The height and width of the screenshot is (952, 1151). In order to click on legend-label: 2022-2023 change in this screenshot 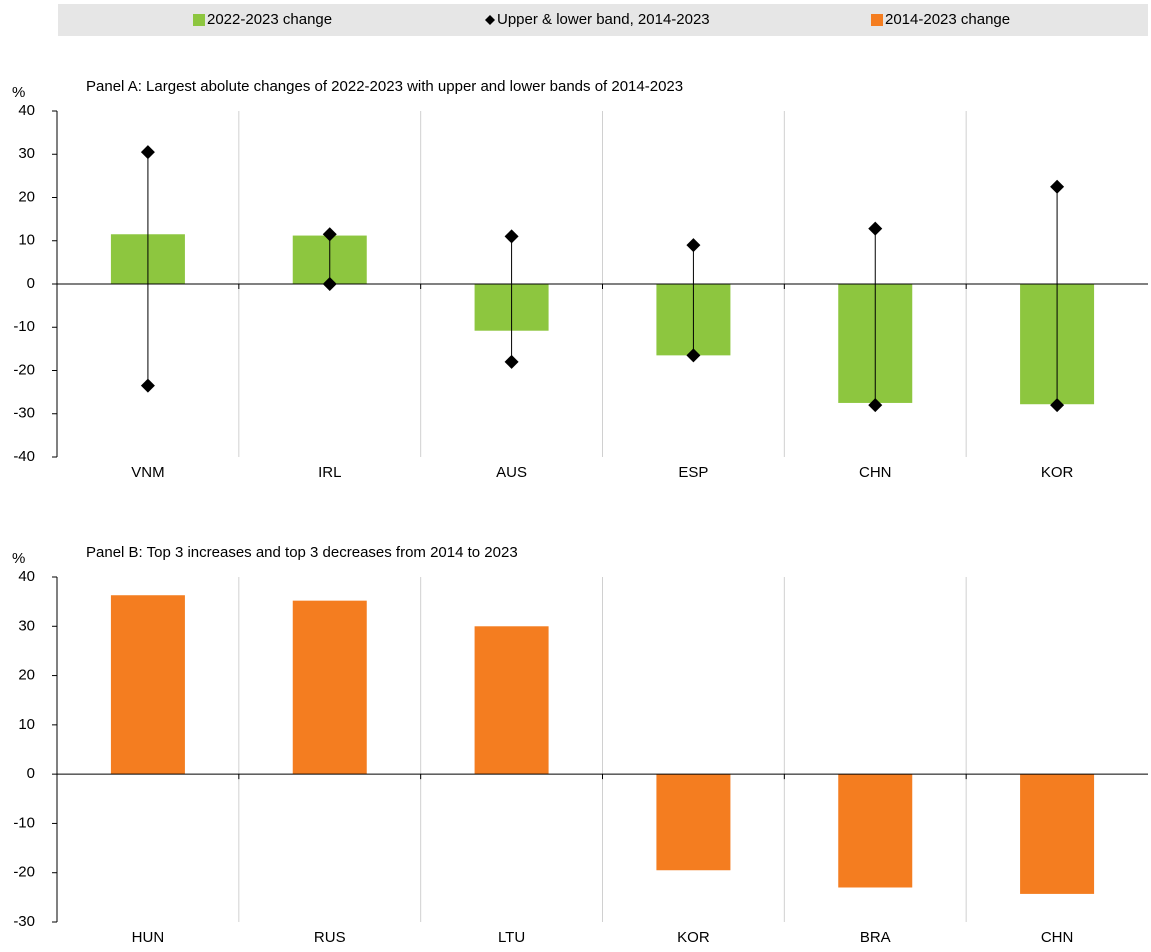, I will do `click(269, 19)`.